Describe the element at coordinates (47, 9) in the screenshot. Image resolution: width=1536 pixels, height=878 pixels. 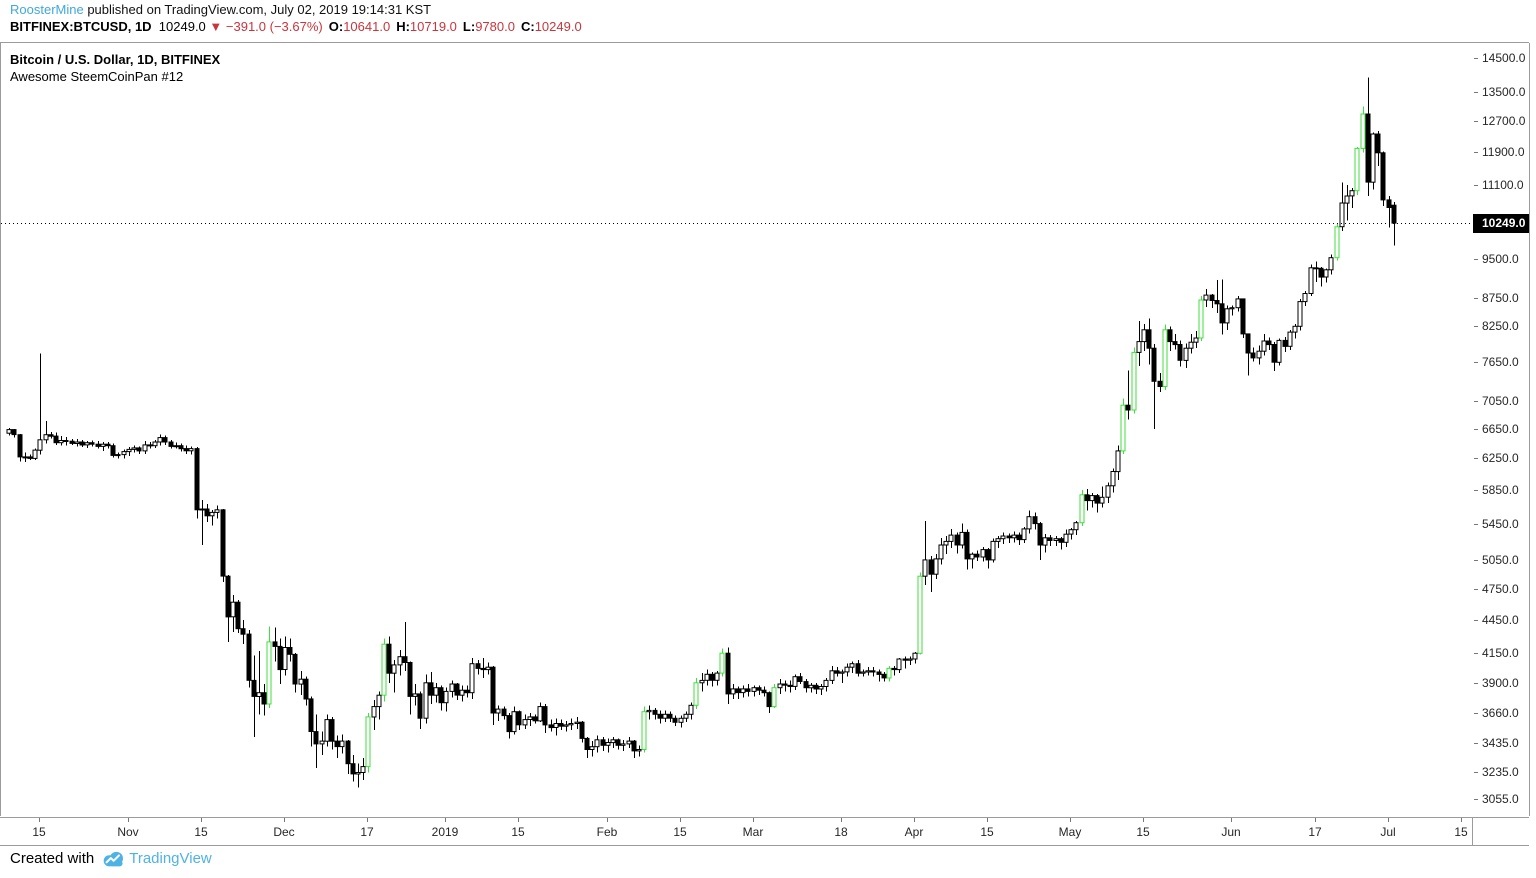
I see `publisher-name-link: RoosterMine` at that location.